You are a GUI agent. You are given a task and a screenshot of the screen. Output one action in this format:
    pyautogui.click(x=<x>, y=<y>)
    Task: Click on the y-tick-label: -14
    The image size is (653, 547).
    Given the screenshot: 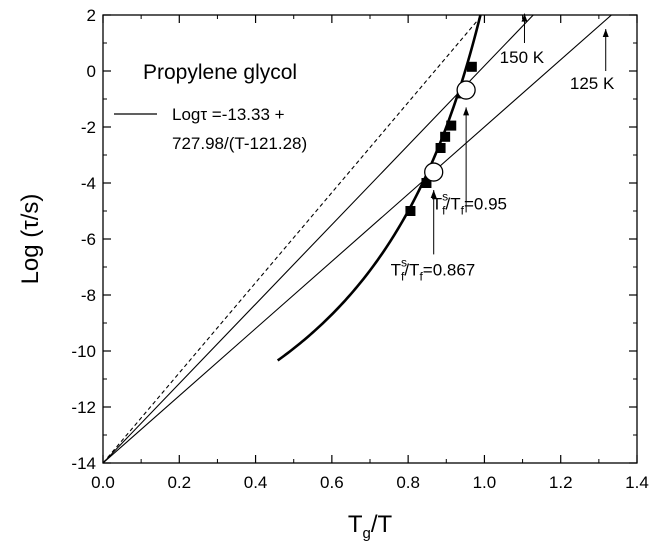 What is the action you would take?
    pyautogui.click(x=83, y=463)
    